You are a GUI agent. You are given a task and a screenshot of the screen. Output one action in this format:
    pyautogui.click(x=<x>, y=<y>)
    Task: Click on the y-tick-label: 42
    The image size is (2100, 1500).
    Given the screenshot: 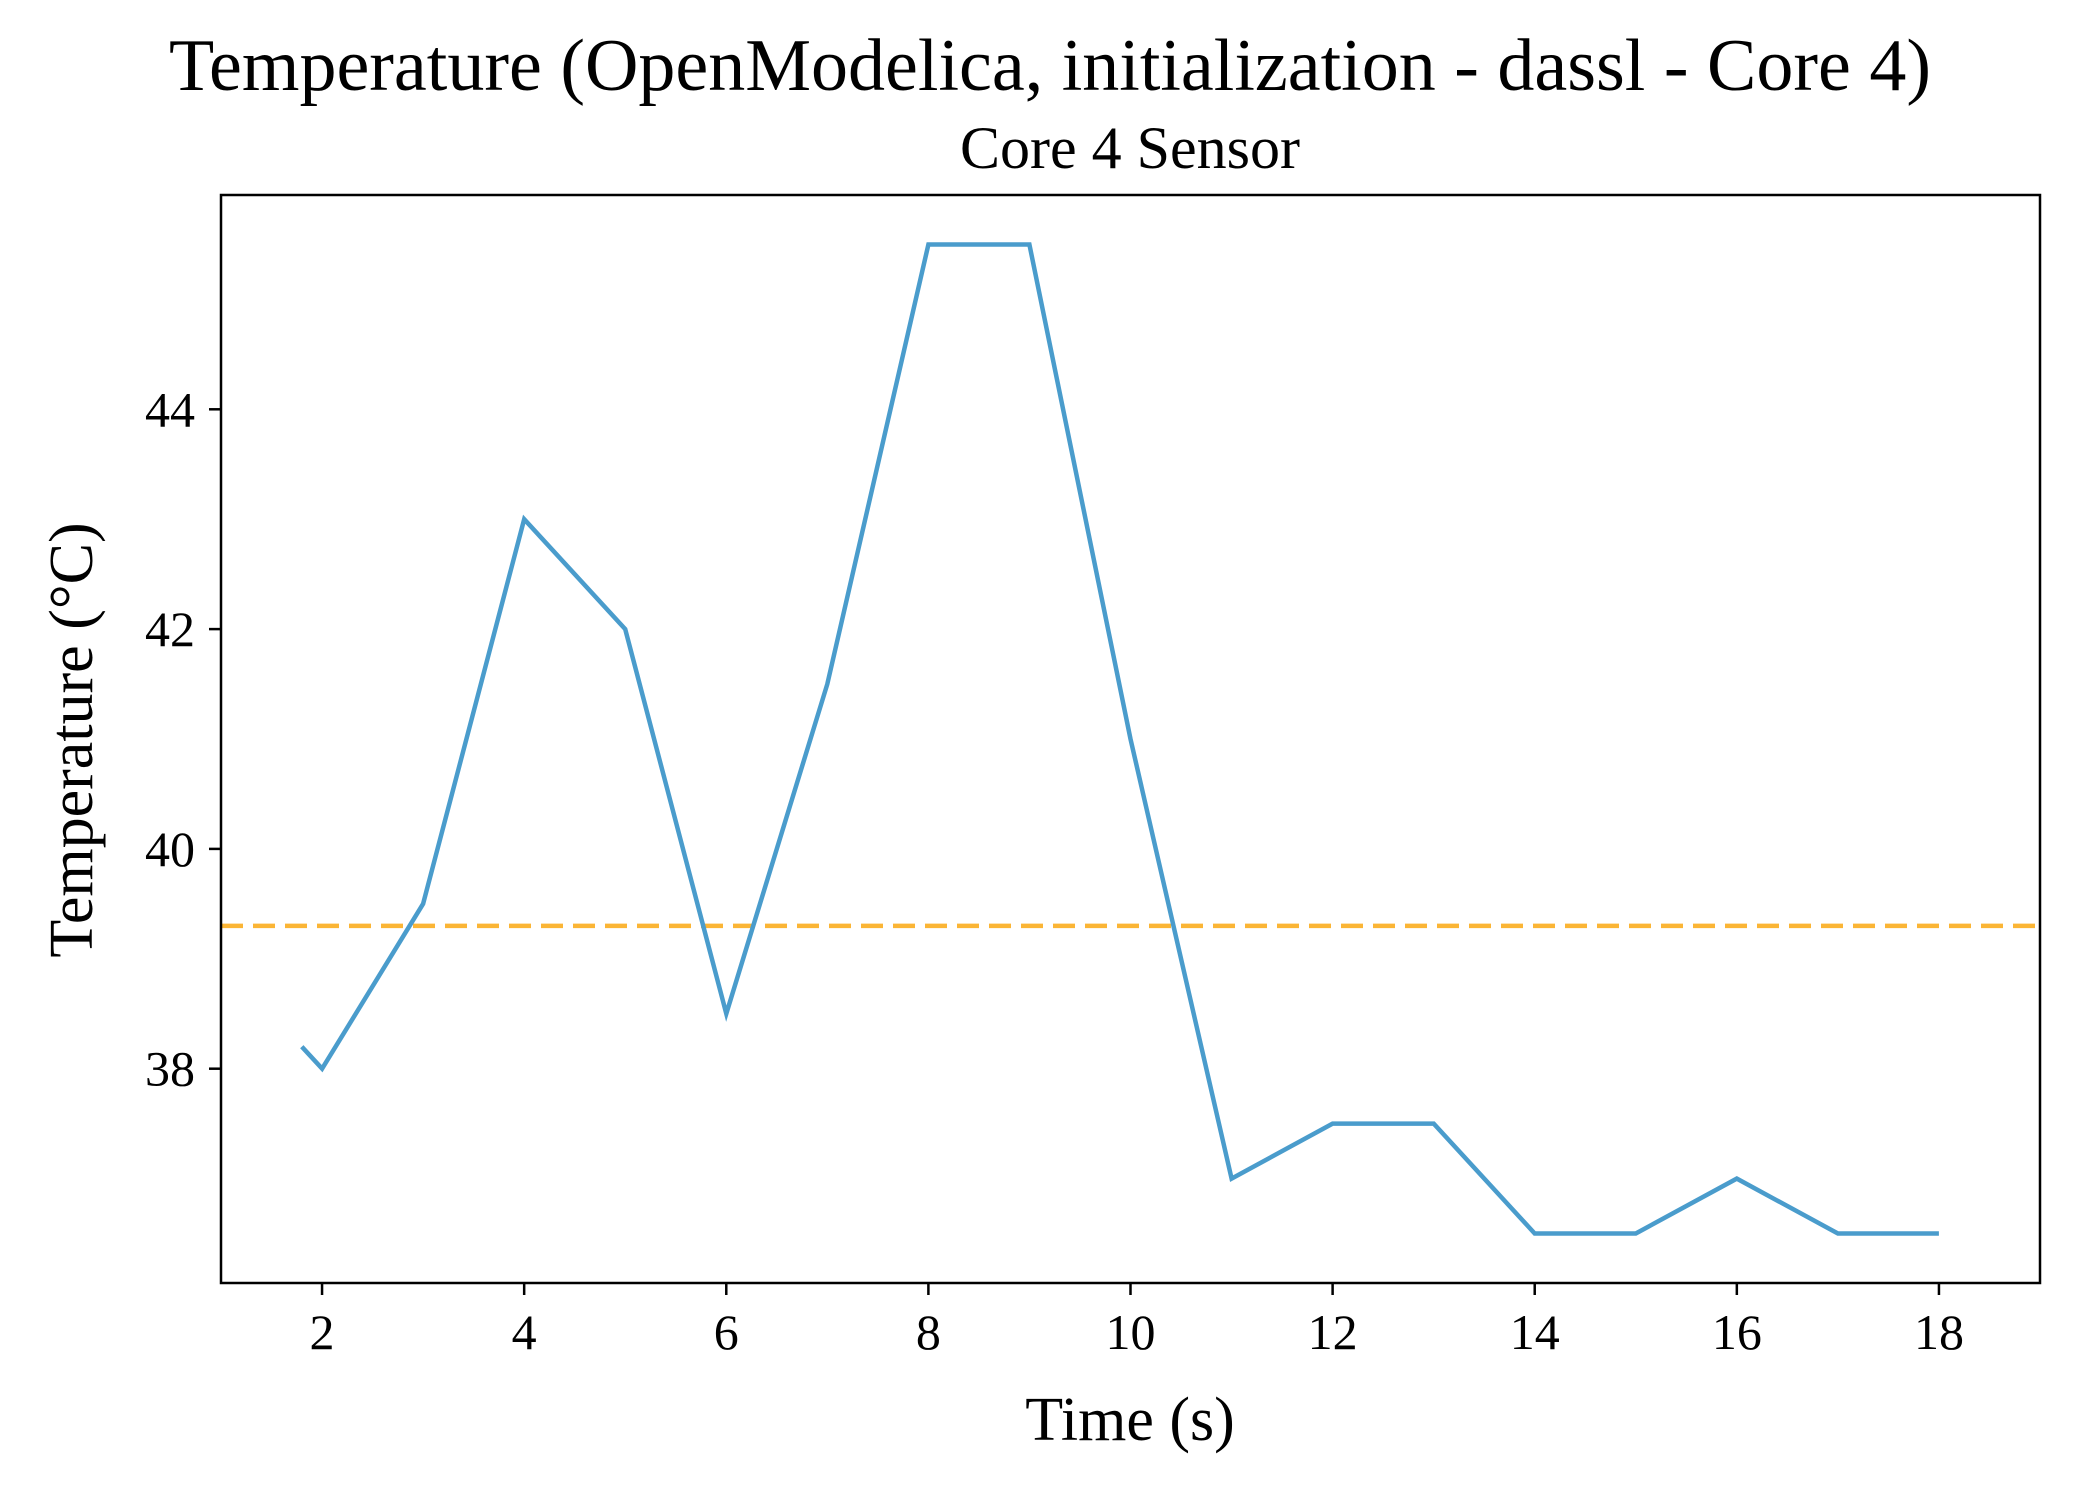 What is the action you would take?
    pyautogui.click(x=170, y=629)
    